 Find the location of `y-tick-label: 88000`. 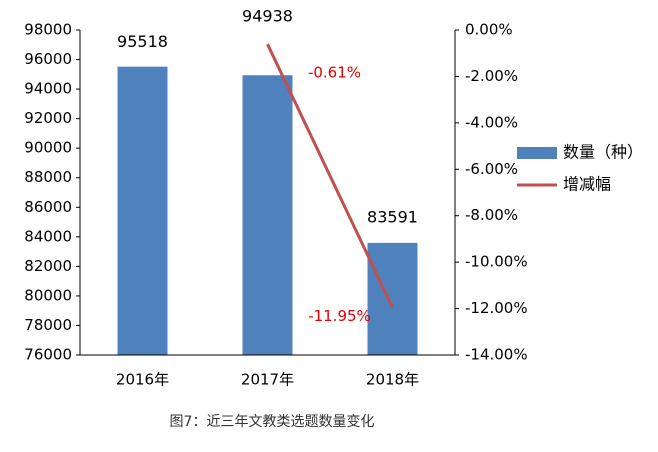

y-tick-label: 88000 is located at coordinates (48, 177).